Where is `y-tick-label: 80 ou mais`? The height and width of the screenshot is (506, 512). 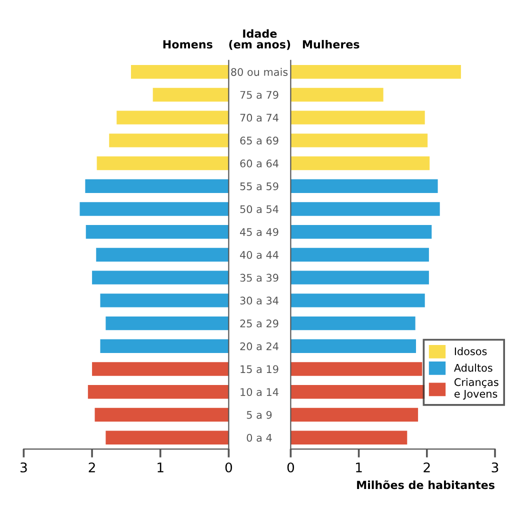
y-tick-label: 80 ou mais is located at coordinates (259, 72).